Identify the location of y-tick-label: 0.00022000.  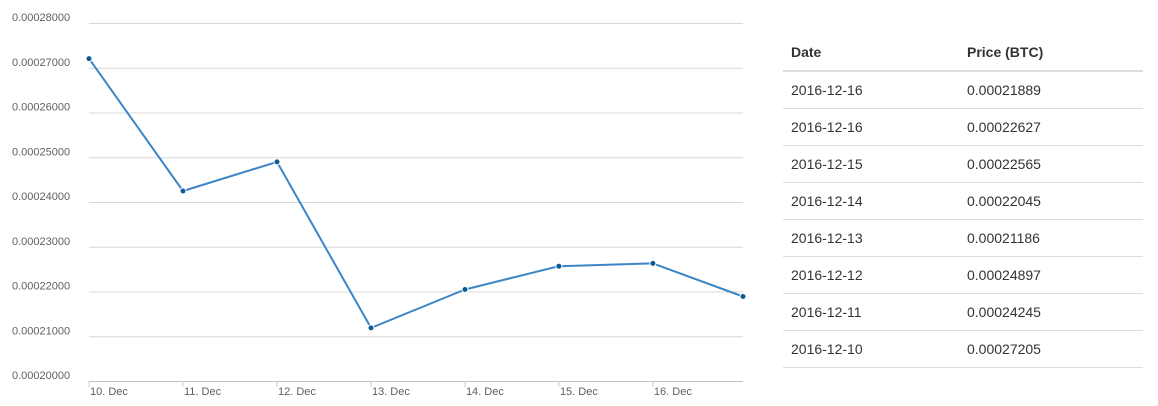
(41, 287).